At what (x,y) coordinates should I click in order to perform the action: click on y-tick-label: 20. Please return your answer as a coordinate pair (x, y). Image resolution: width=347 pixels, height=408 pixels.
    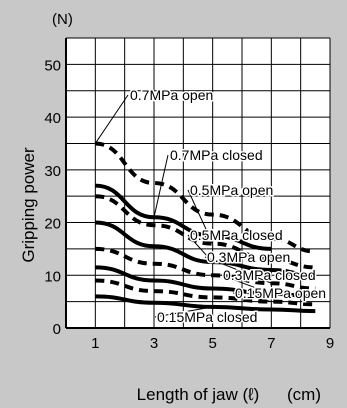
    Looking at the image, I should click on (52, 224).